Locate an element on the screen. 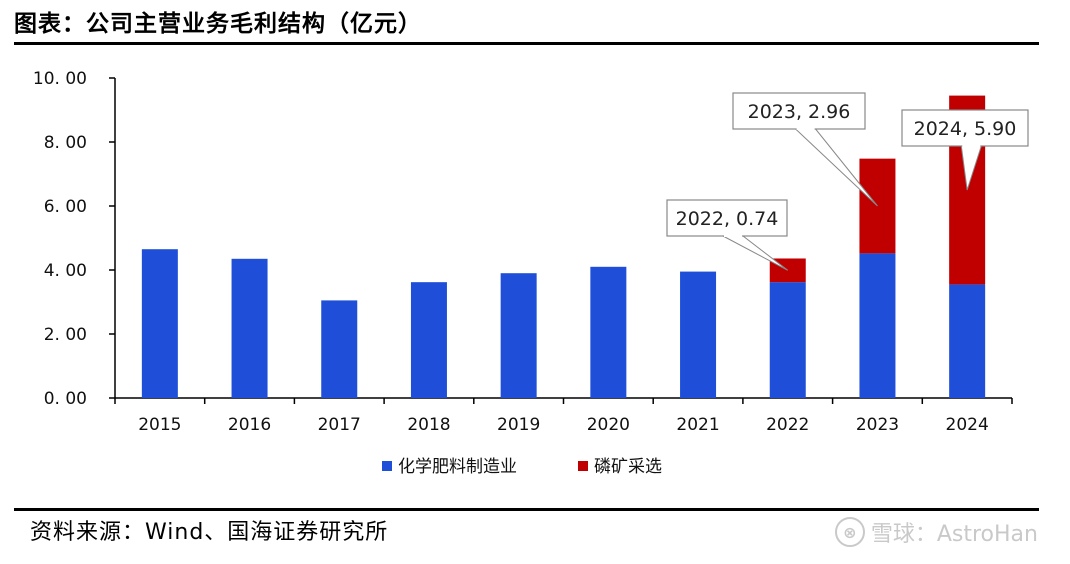  callout-label: 2022, 0.74 is located at coordinates (727, 219).